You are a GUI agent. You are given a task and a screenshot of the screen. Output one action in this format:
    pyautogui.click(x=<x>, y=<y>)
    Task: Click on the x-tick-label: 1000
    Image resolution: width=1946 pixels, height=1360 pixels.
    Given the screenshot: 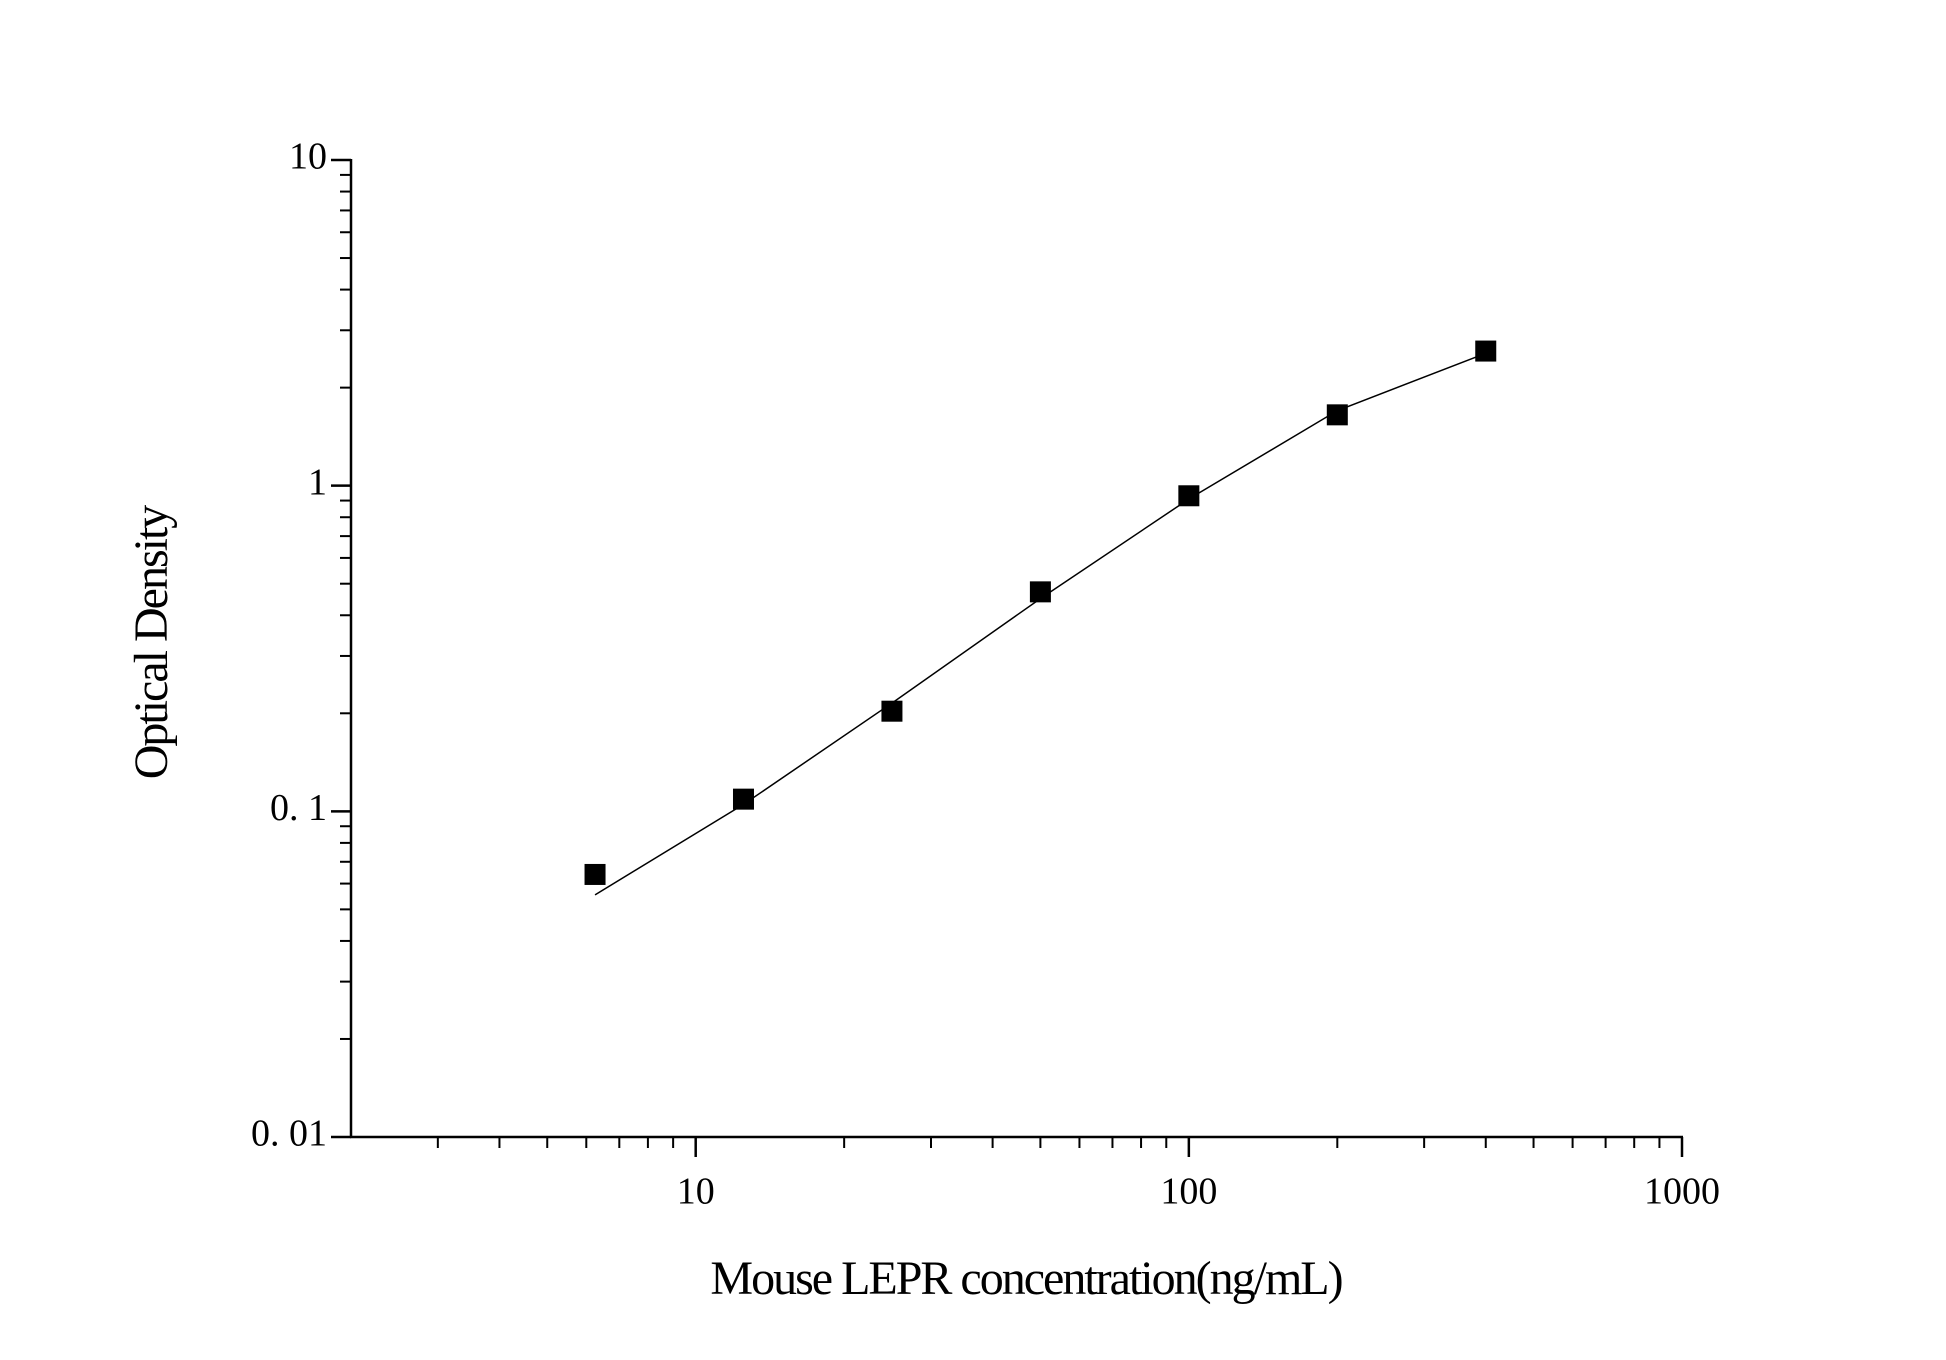 What is the action you would take?
    pyautogui.click(x=1682, y=1192)
    